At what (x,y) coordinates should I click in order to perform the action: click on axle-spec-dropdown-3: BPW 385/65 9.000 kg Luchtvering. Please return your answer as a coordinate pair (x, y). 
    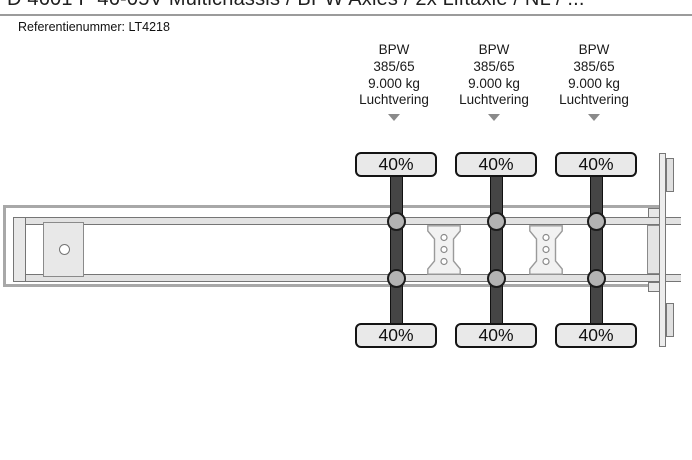
    Looking at the image, I should click on (594, 82).